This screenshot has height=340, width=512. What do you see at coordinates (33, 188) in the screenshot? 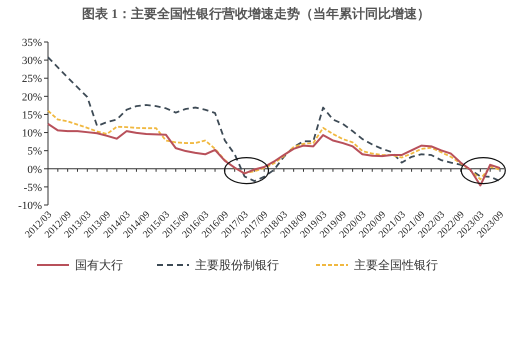
I see `y-tick-label: -5%` at bounding box center [33, 188].